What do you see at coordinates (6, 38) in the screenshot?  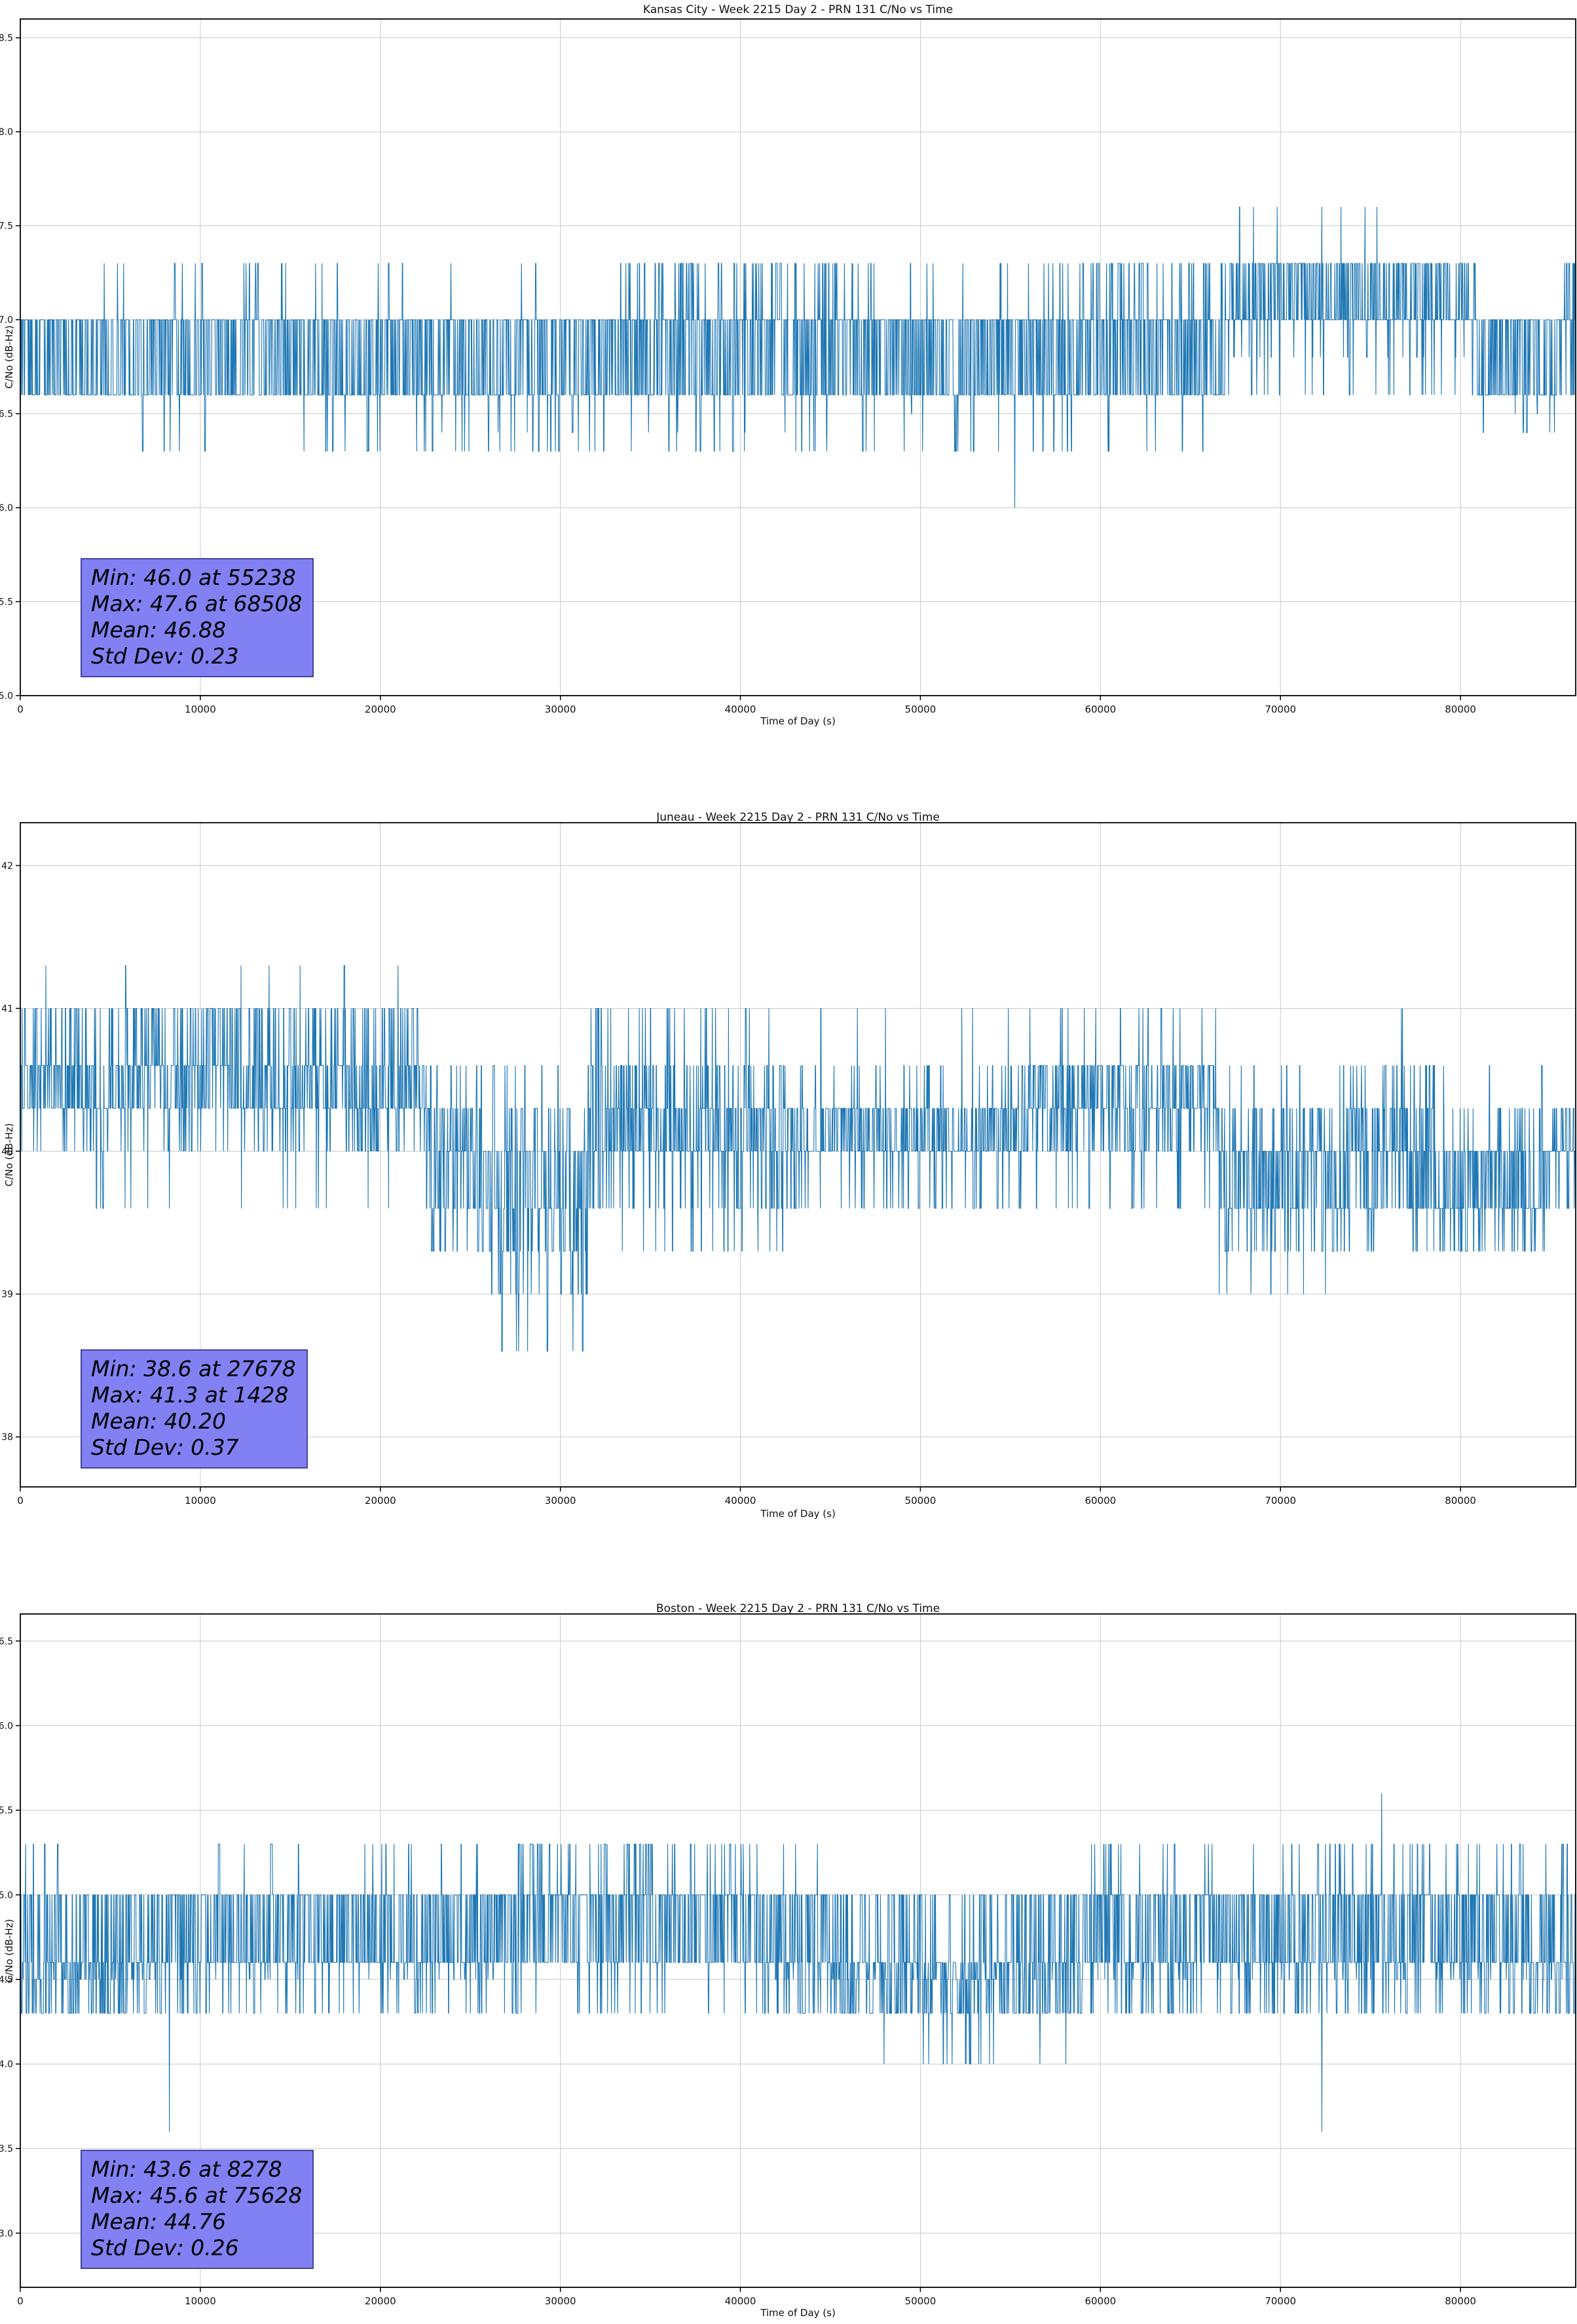 I see `svg-text: 48.5` at bounding box center [6, 38].